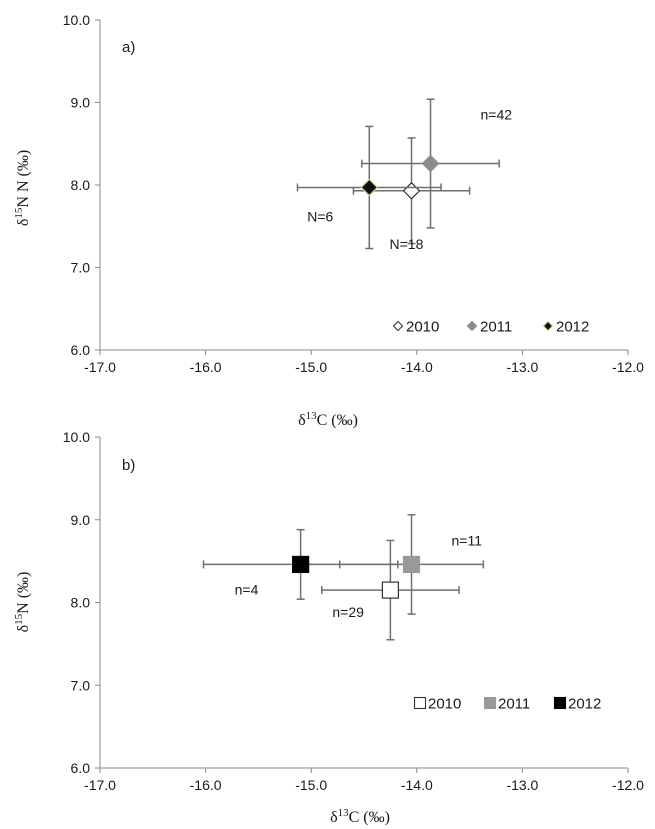  I want to click on sample-size-label-2010: N=18, so click(407, 244).